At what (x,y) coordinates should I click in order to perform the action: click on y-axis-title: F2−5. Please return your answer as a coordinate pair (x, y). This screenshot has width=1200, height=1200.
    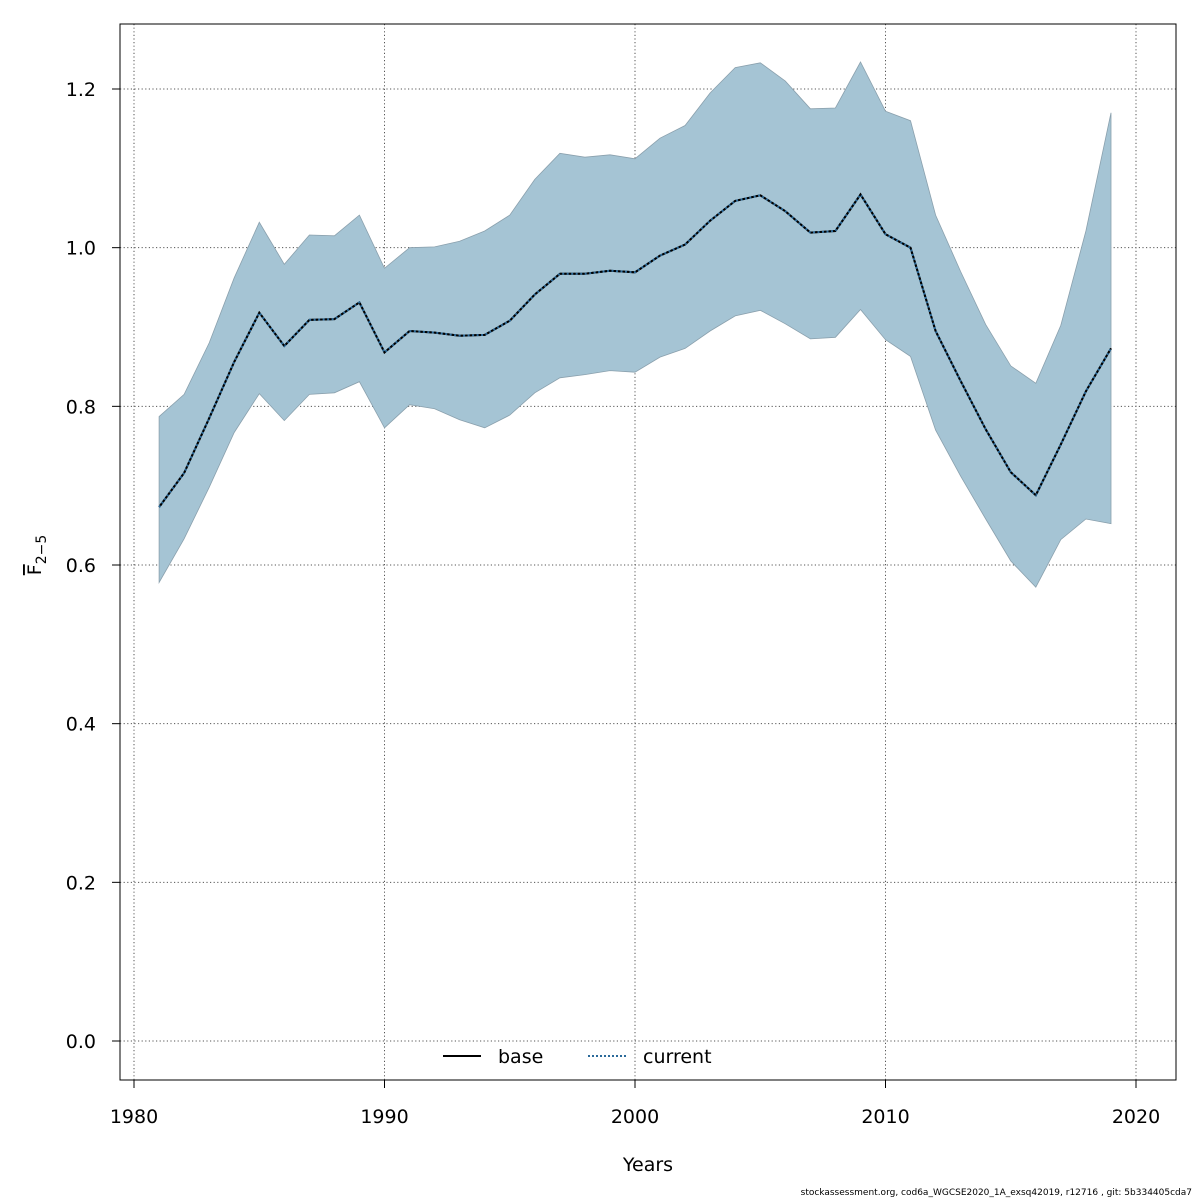
    Looking at the image, I should click on (37, 555).